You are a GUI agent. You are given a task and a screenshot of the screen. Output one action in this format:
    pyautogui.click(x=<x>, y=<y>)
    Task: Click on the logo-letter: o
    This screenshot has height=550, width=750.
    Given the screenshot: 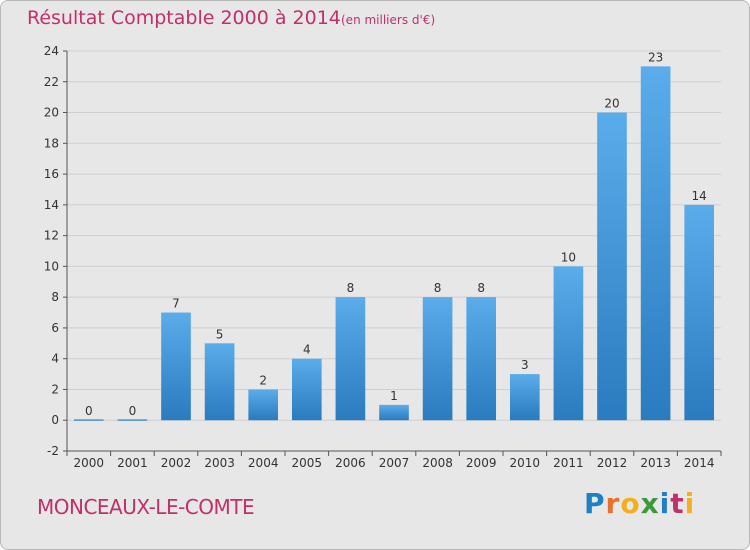 What is the action you would take?
    pyautogui.click(x=630, y=503)
    